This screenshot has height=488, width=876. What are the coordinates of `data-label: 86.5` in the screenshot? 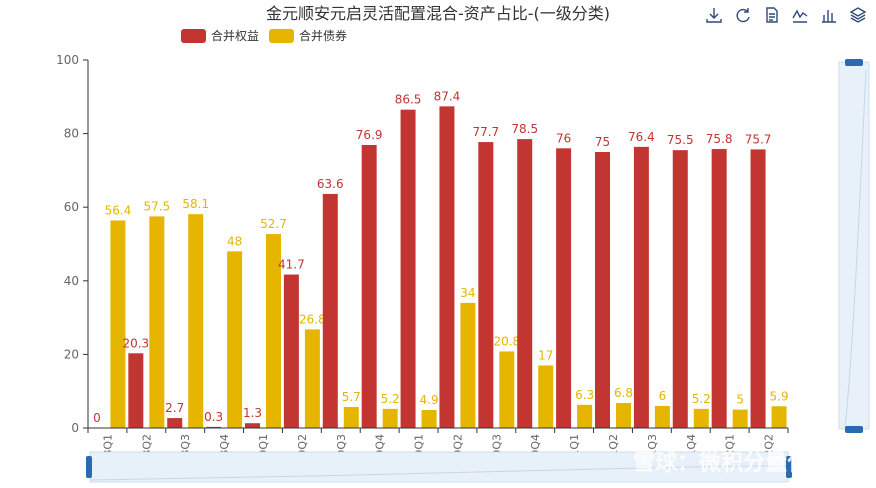 It's located at (408, 100).